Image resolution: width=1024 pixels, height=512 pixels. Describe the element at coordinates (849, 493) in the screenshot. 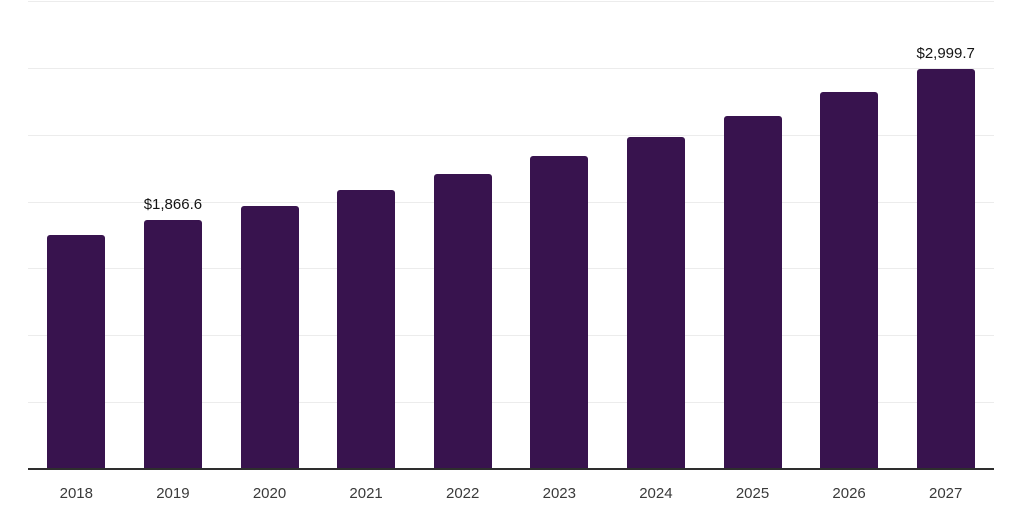

I see `x-tick-2026: 2026` at that location.